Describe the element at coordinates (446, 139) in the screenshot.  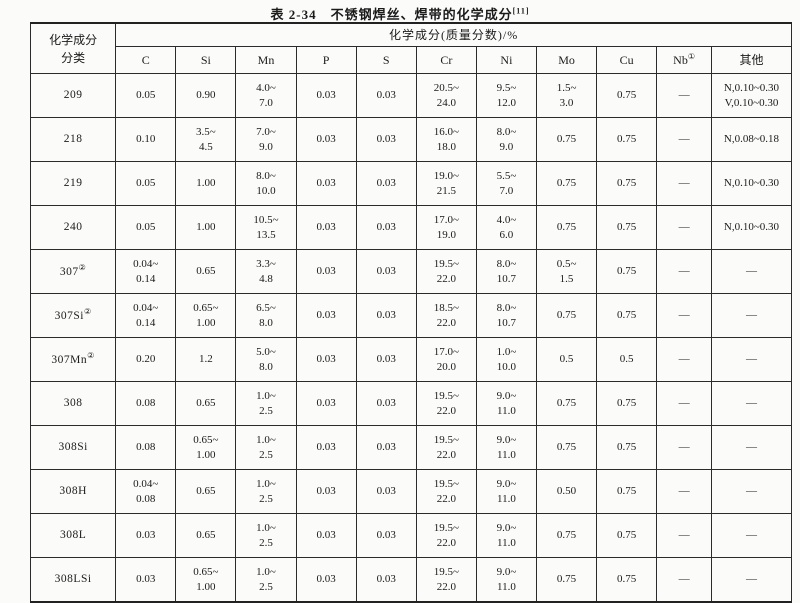
I see `cell-Cr: 16.0~ 18.0` at that location.